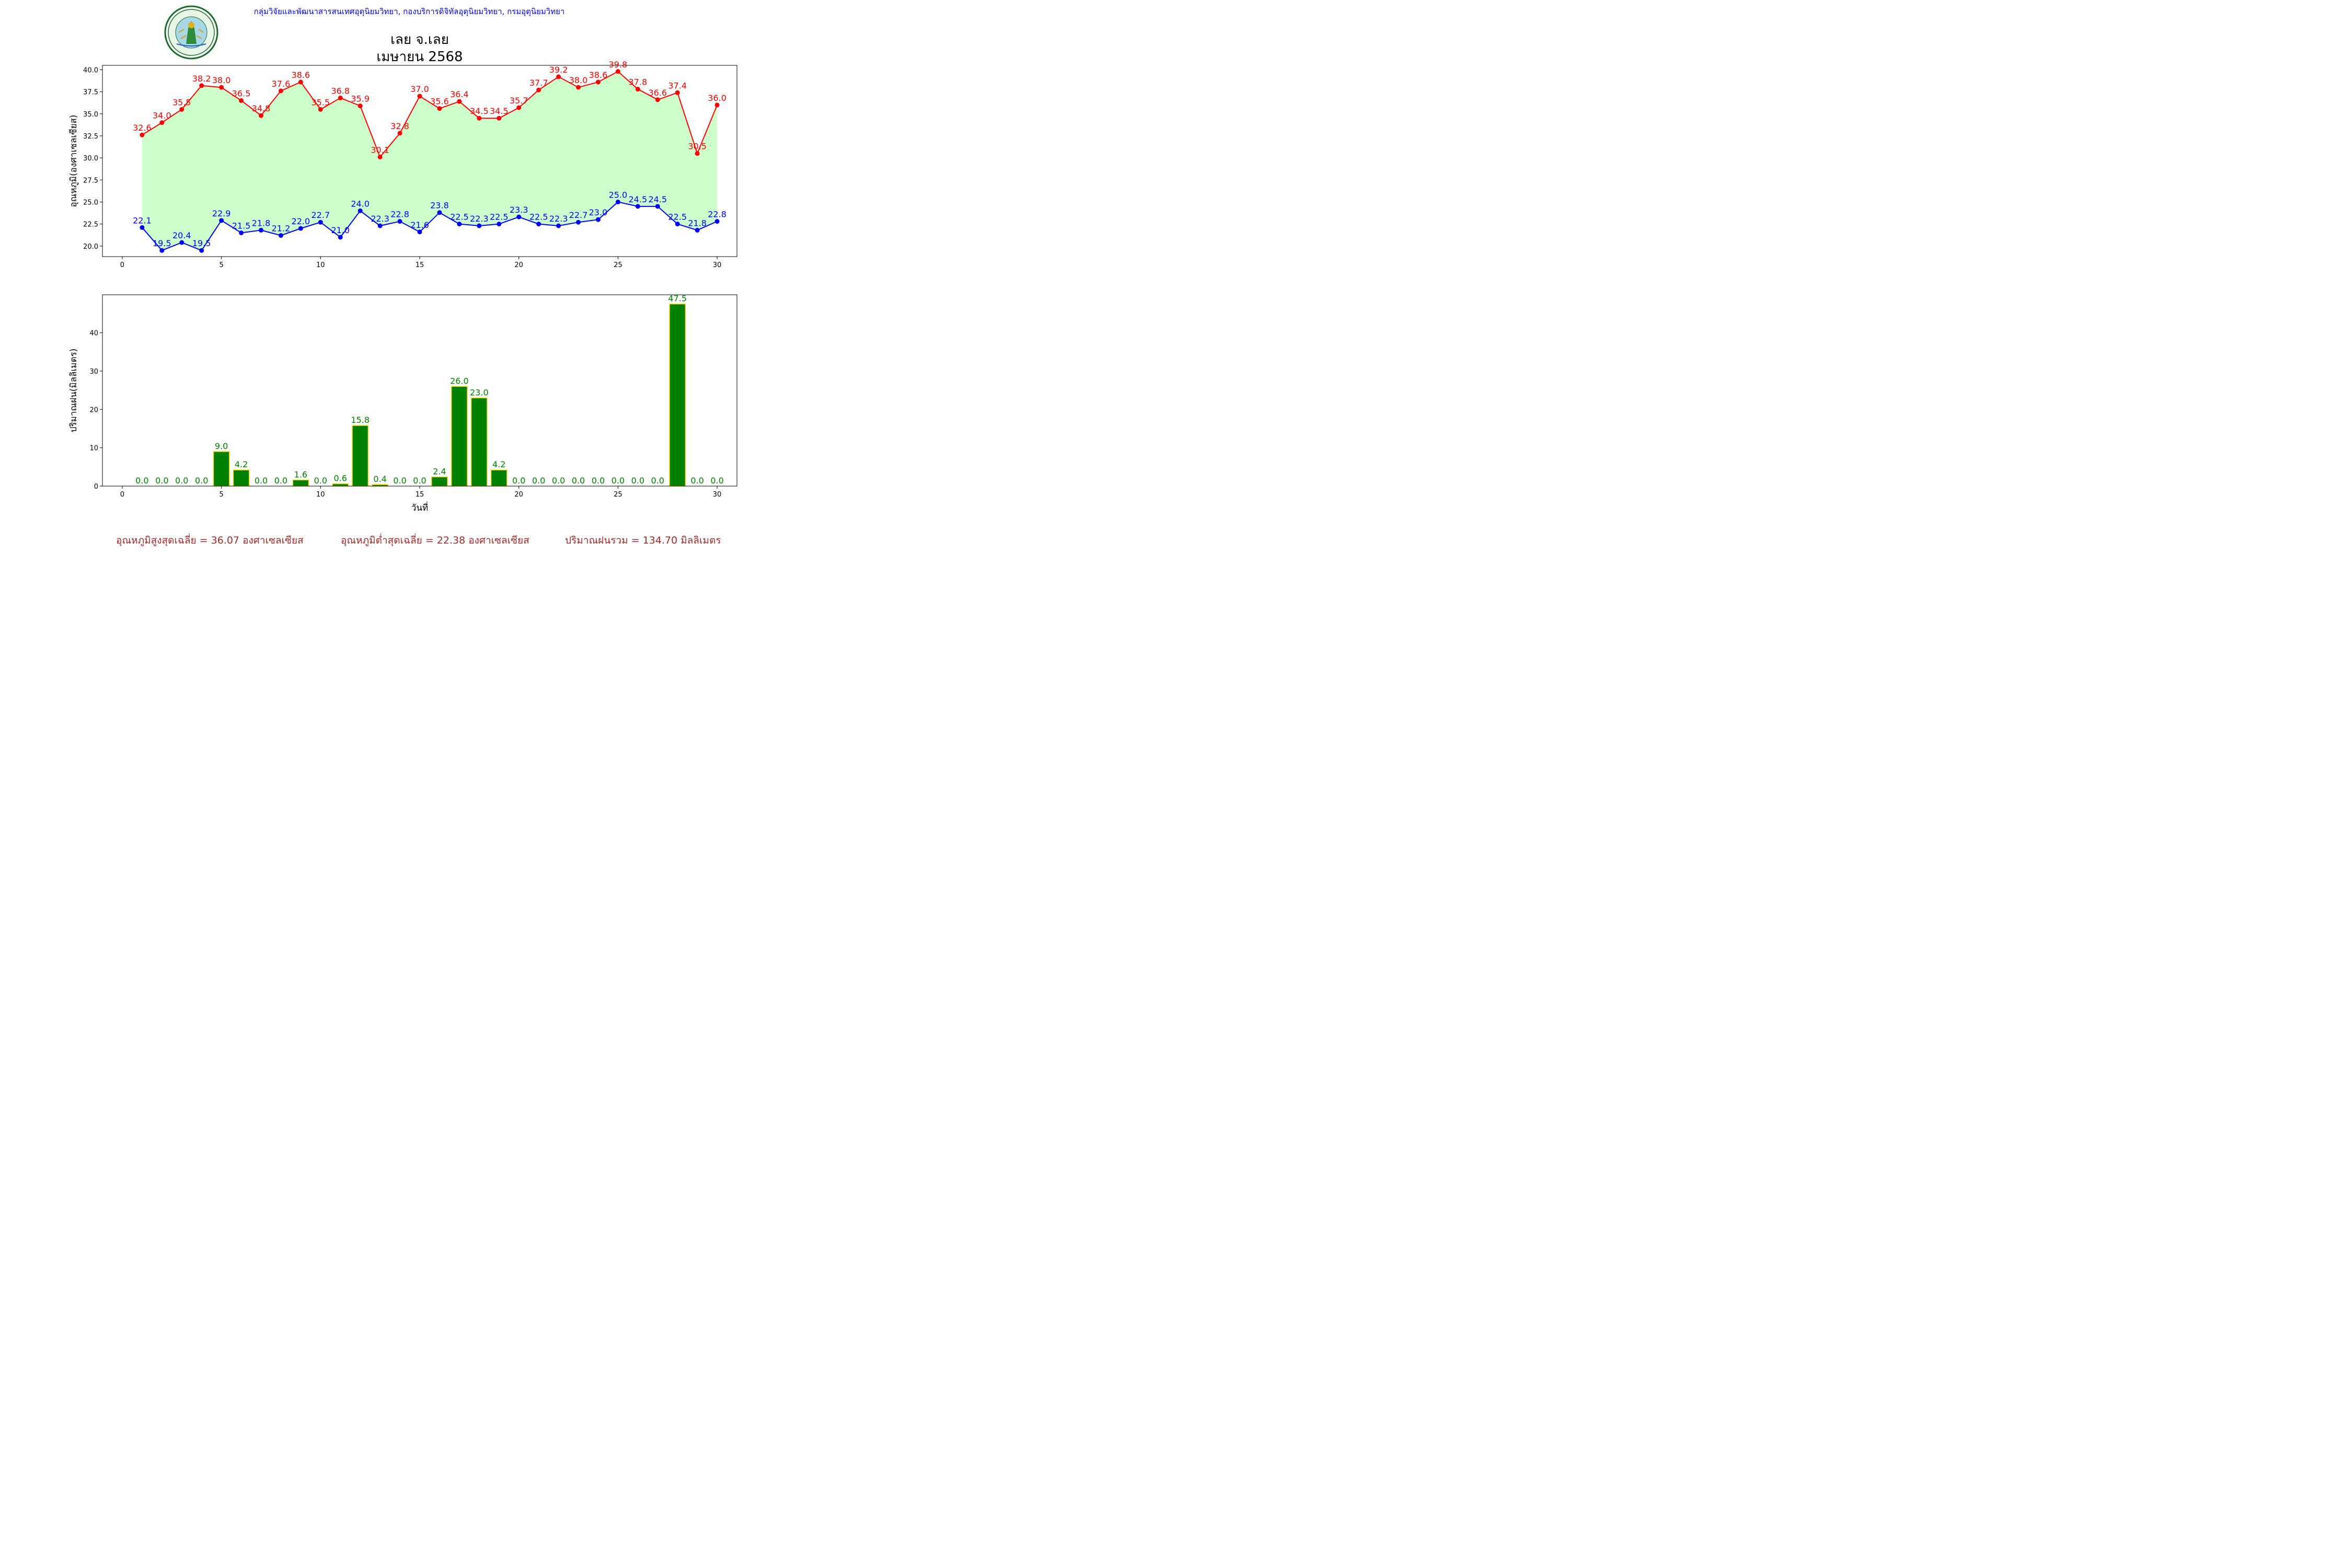  Describe the element at coordinates (439, 206) in the screenshot. I see `min-temp-value-label: 23.8` at that location.